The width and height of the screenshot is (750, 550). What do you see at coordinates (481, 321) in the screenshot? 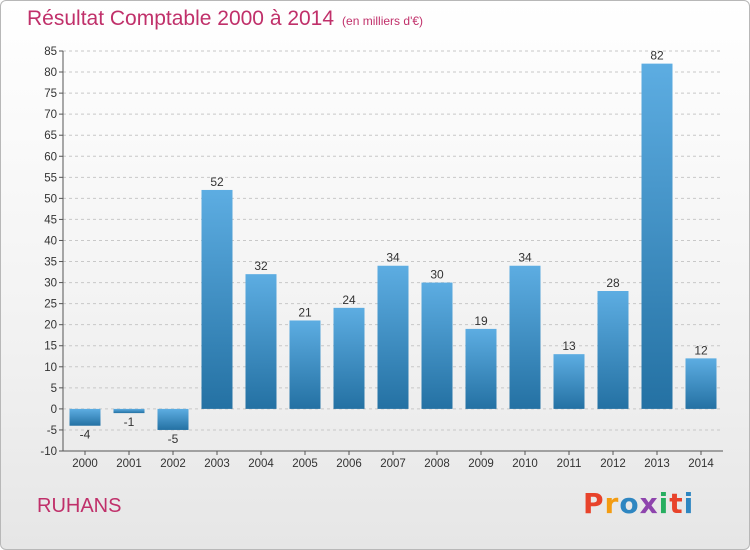
I see `data-label-2009: 19` at bounding box center [481, 321].